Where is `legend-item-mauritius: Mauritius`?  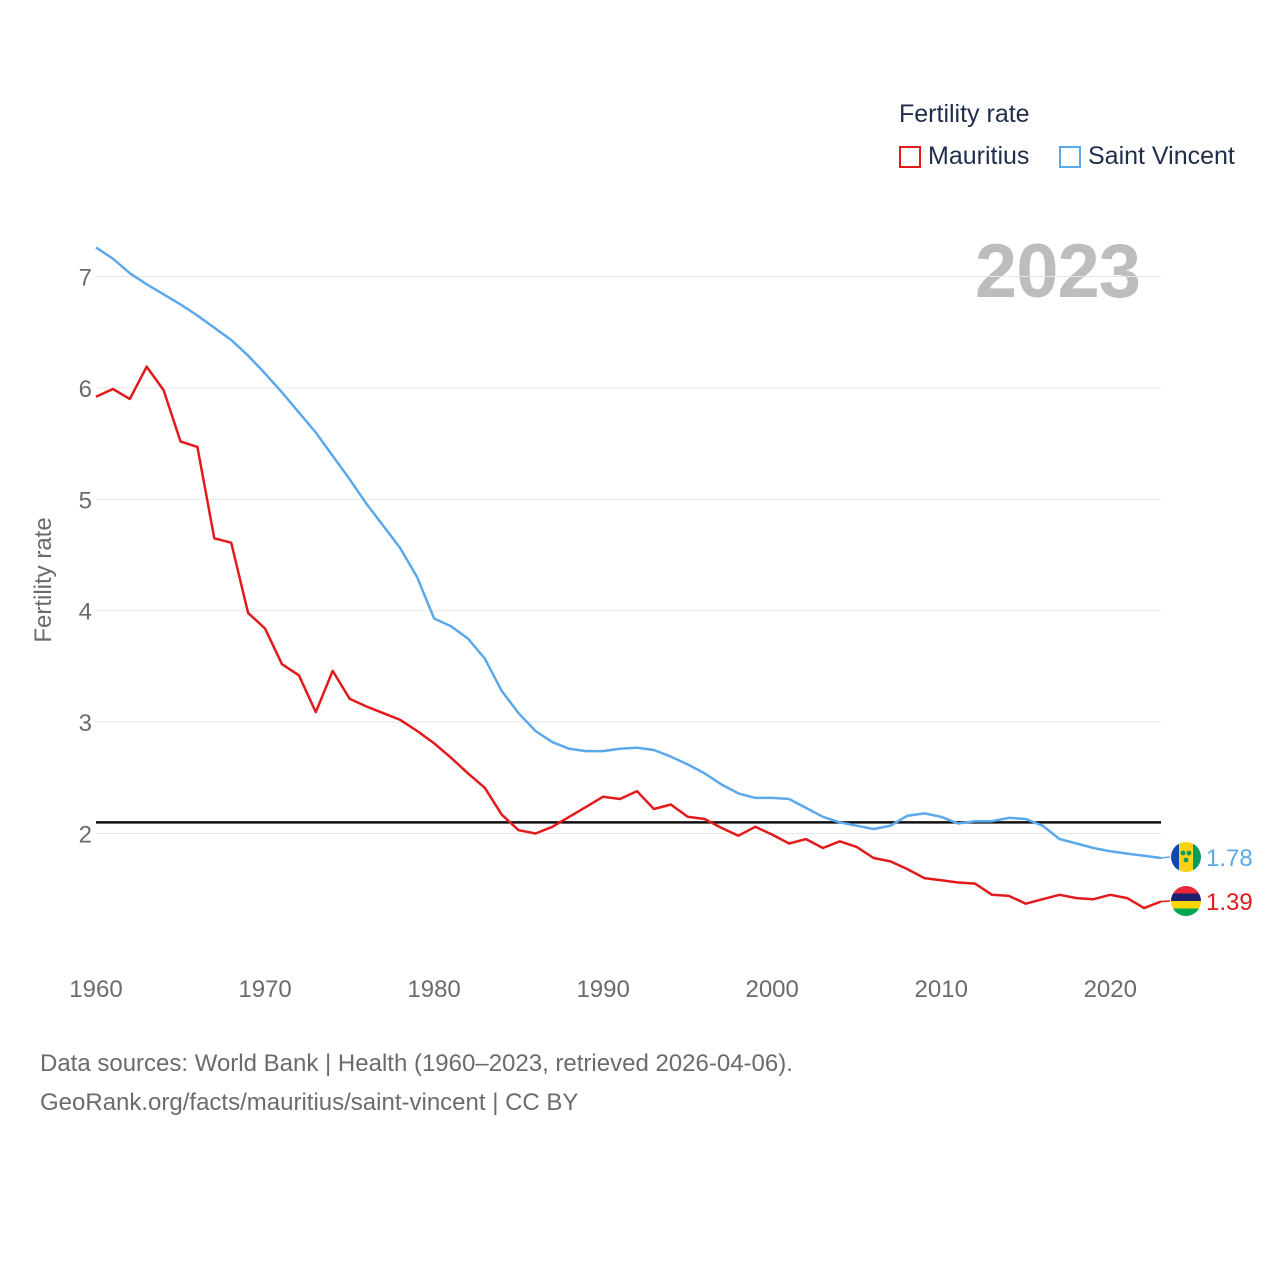
legend-item-mauritius: Mauritius is located at coordinates (964, 156).